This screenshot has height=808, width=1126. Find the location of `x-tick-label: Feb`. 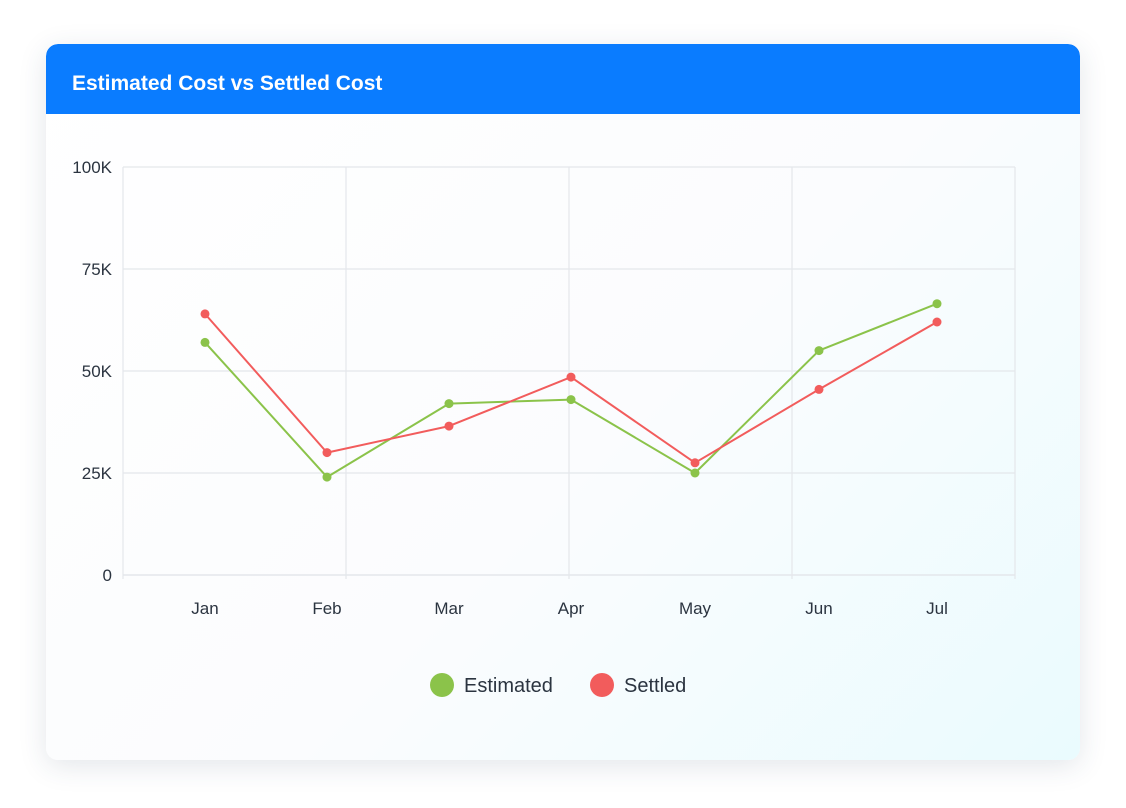

x-tick-label: Feb is located at coordinates (326, 608).